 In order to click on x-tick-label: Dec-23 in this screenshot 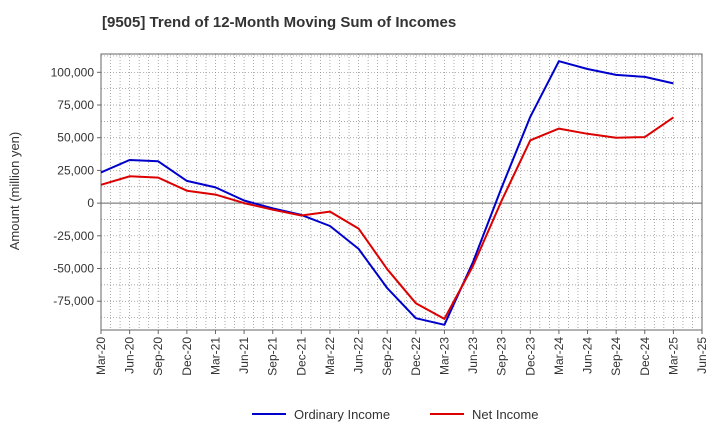, I will do `click(530, 356)`.